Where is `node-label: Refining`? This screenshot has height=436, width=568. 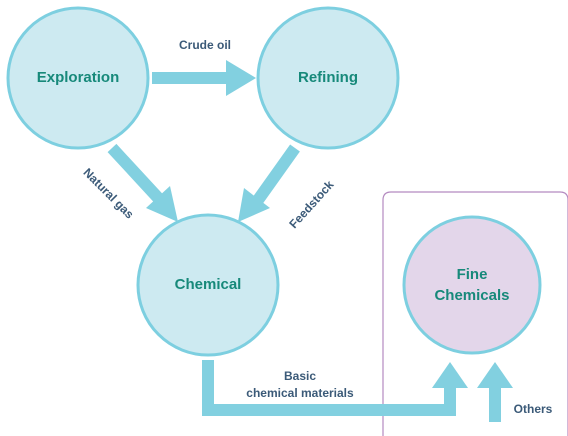 node-label: Refining is located at coordinates (328, 77).